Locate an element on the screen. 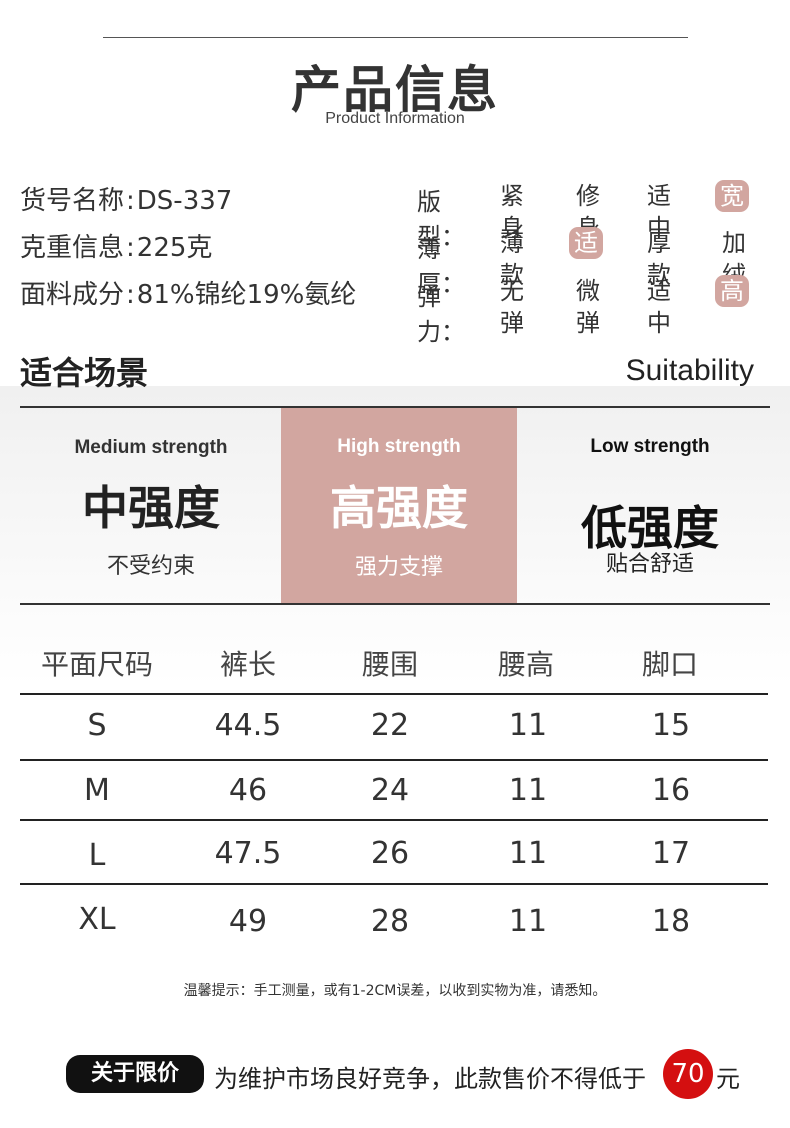 This screenshot has height=1128, width=790. table-cell: 16 is located at coordinates (671, 790).